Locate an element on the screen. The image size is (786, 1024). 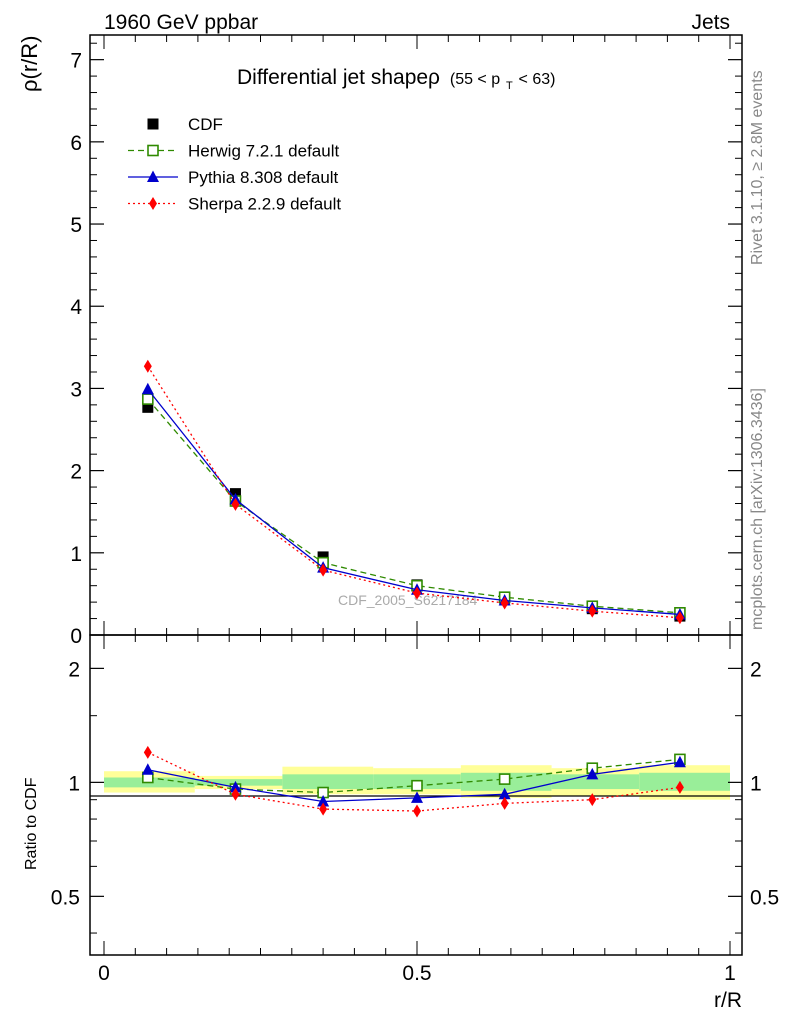
legend-label: Pythia 8.308 default is located at coordinates (263, 177).